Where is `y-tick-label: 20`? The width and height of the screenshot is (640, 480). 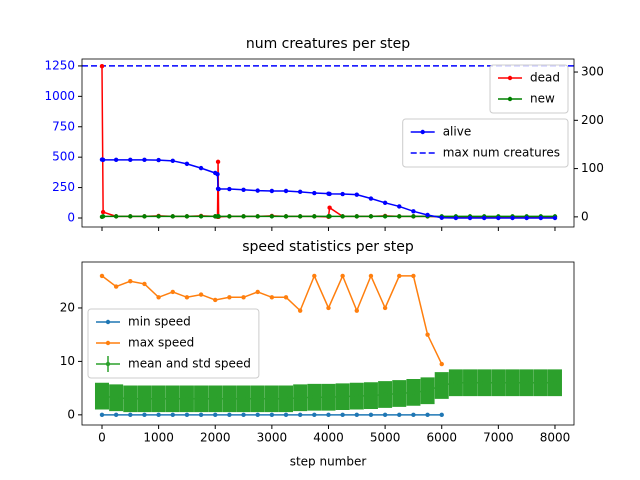 y-tick-label: 20 is located at coordinates (67, 307).